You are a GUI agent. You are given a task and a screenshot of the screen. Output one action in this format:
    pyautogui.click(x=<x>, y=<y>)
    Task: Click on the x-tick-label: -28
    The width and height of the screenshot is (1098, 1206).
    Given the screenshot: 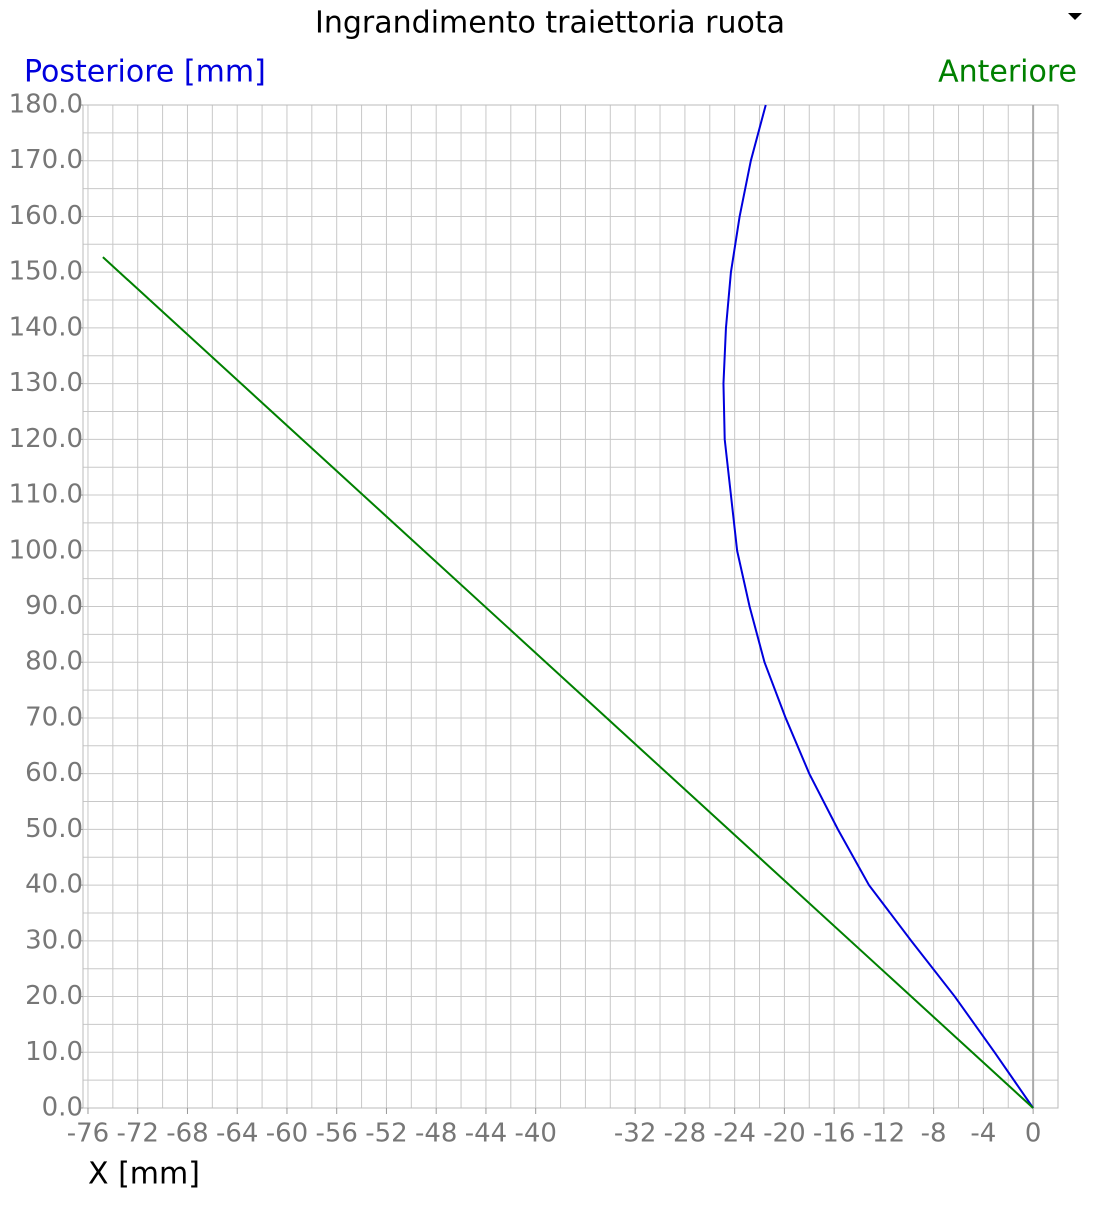 What is the action you would take?
    pyautogui.click(x=685, y=1134)
    